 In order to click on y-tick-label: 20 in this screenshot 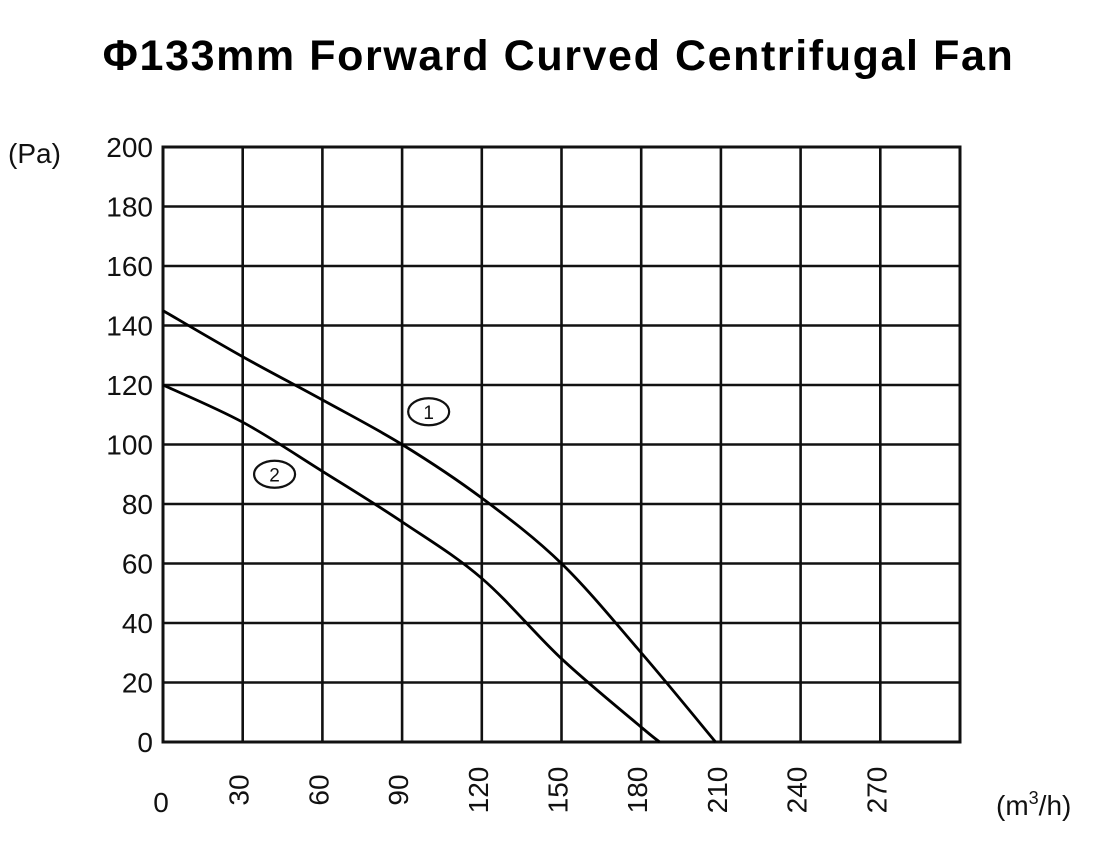, I will do `click(137, 683)`.